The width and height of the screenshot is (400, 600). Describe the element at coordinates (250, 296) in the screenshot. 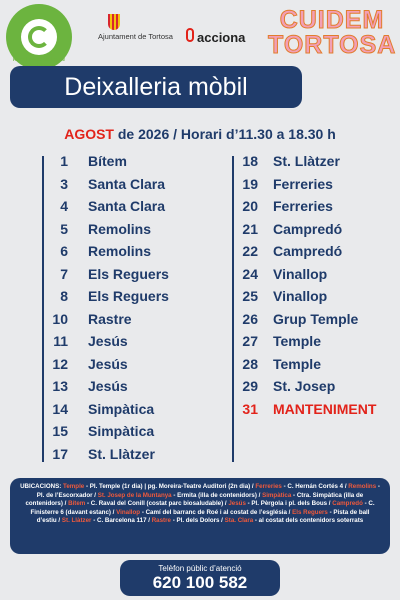

I see `day: 25` at that location.